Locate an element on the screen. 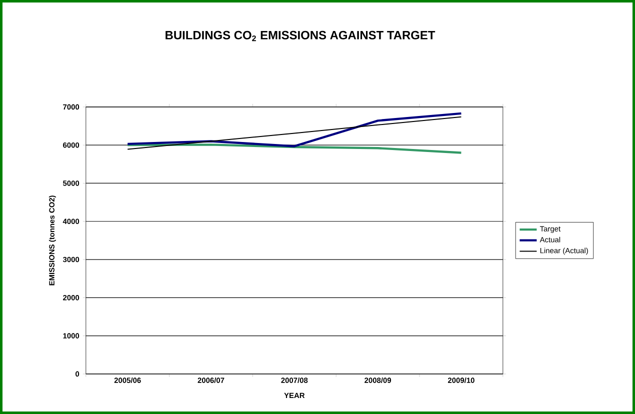 The image size is (635, 414). chart-title: BUILDINGS CO$_{2}$ EMISSIONS AGAINST TARGET is located at coordinates (301, 36).